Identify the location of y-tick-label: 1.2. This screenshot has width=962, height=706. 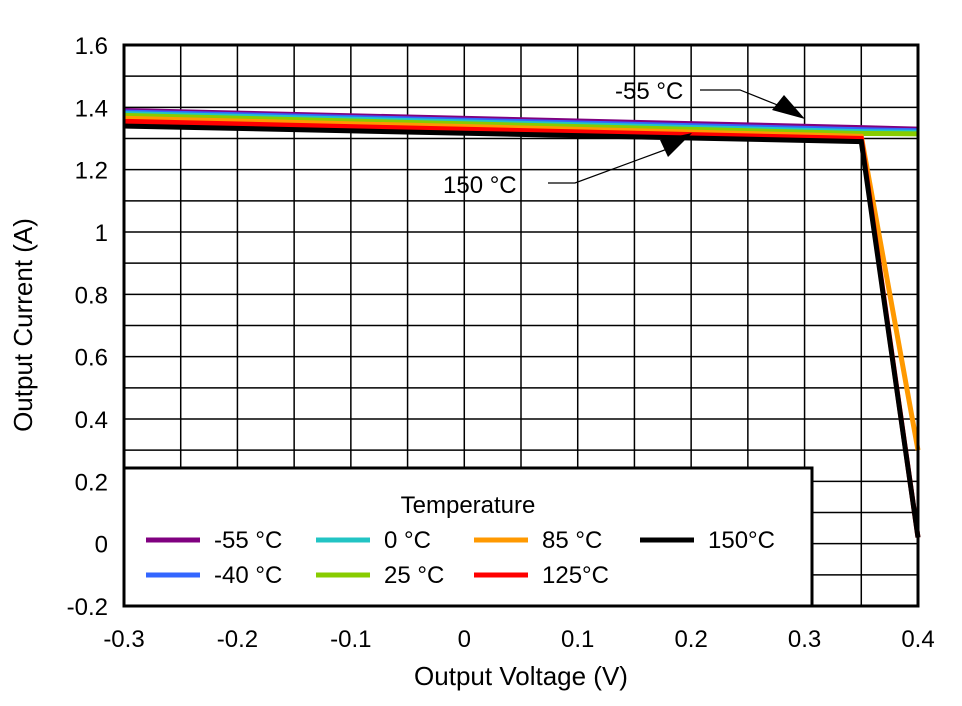
(91, 171).